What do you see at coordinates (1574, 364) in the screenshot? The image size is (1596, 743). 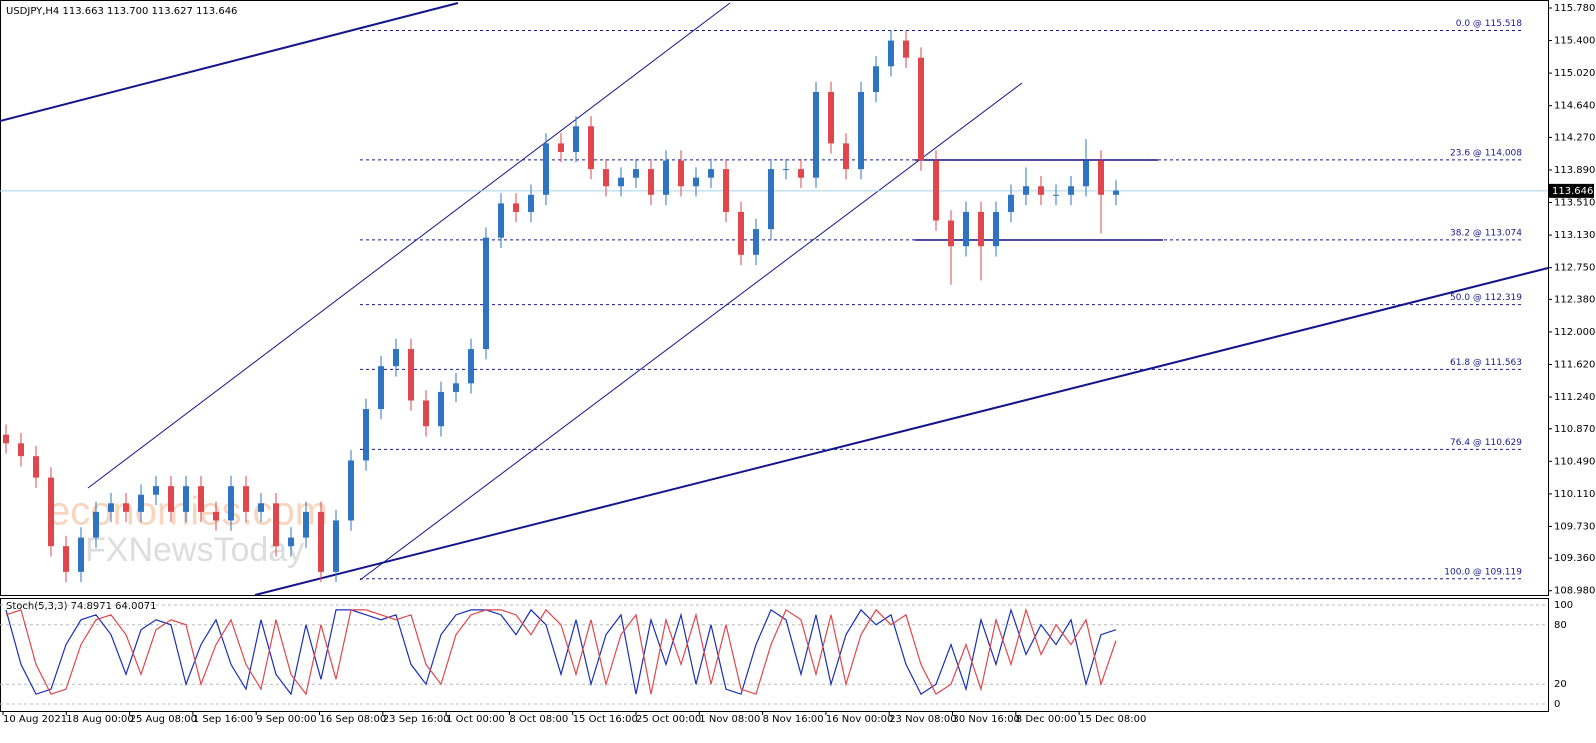 I see `y-tick-label: 111.620` at bounding box center [1574, 364].